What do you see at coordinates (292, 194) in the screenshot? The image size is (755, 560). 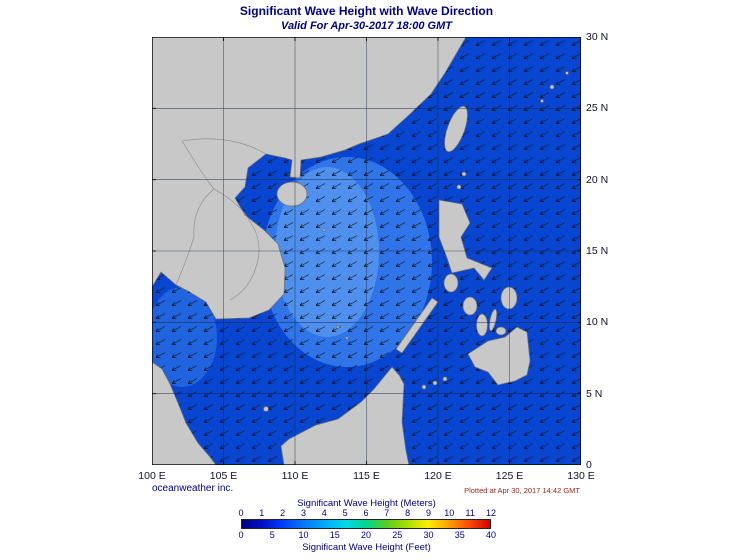 I see `island-hainan` at bounding box center [292, 194].